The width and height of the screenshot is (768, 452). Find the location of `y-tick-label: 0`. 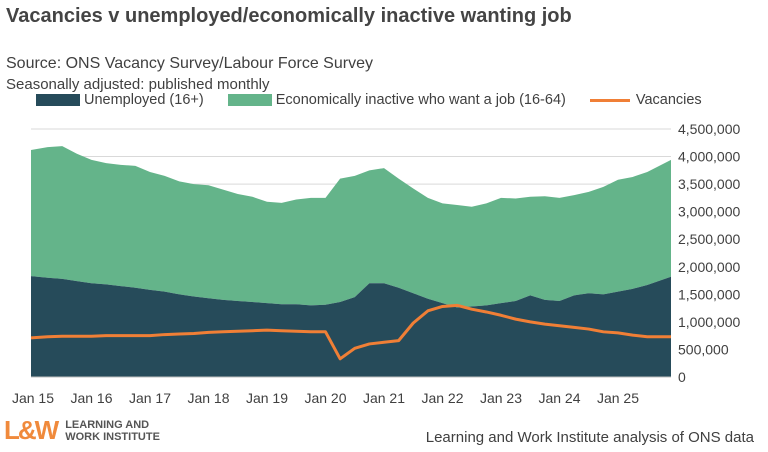

y-tick-label: 0 is located at coordinates (682, 377).